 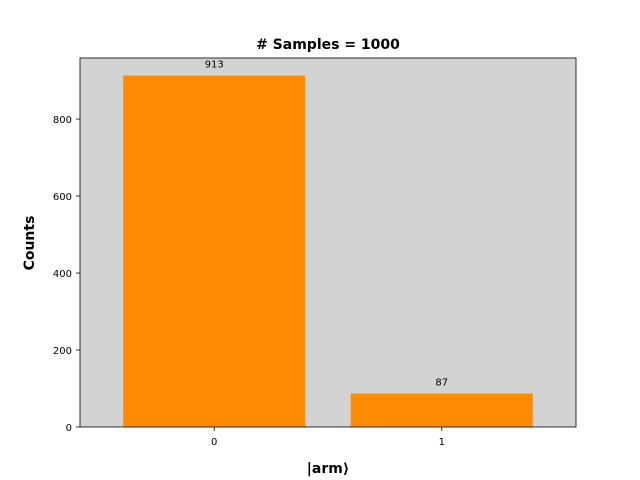 I want to click on x-tick-label: 1, so click(x=442, y=442).